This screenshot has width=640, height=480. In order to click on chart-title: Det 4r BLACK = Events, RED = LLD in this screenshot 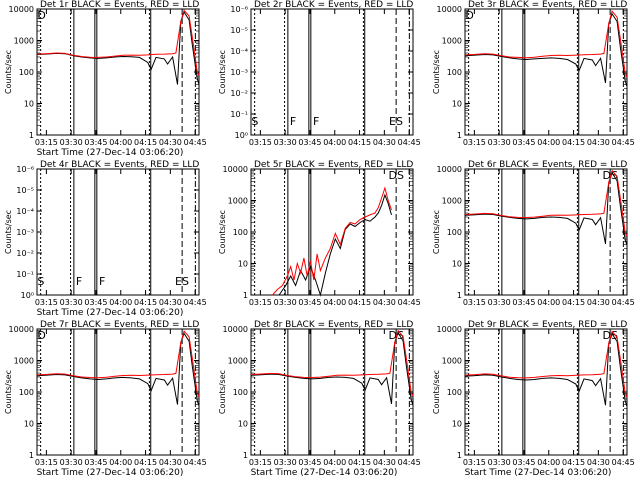, I will do `click(119, 165)`.